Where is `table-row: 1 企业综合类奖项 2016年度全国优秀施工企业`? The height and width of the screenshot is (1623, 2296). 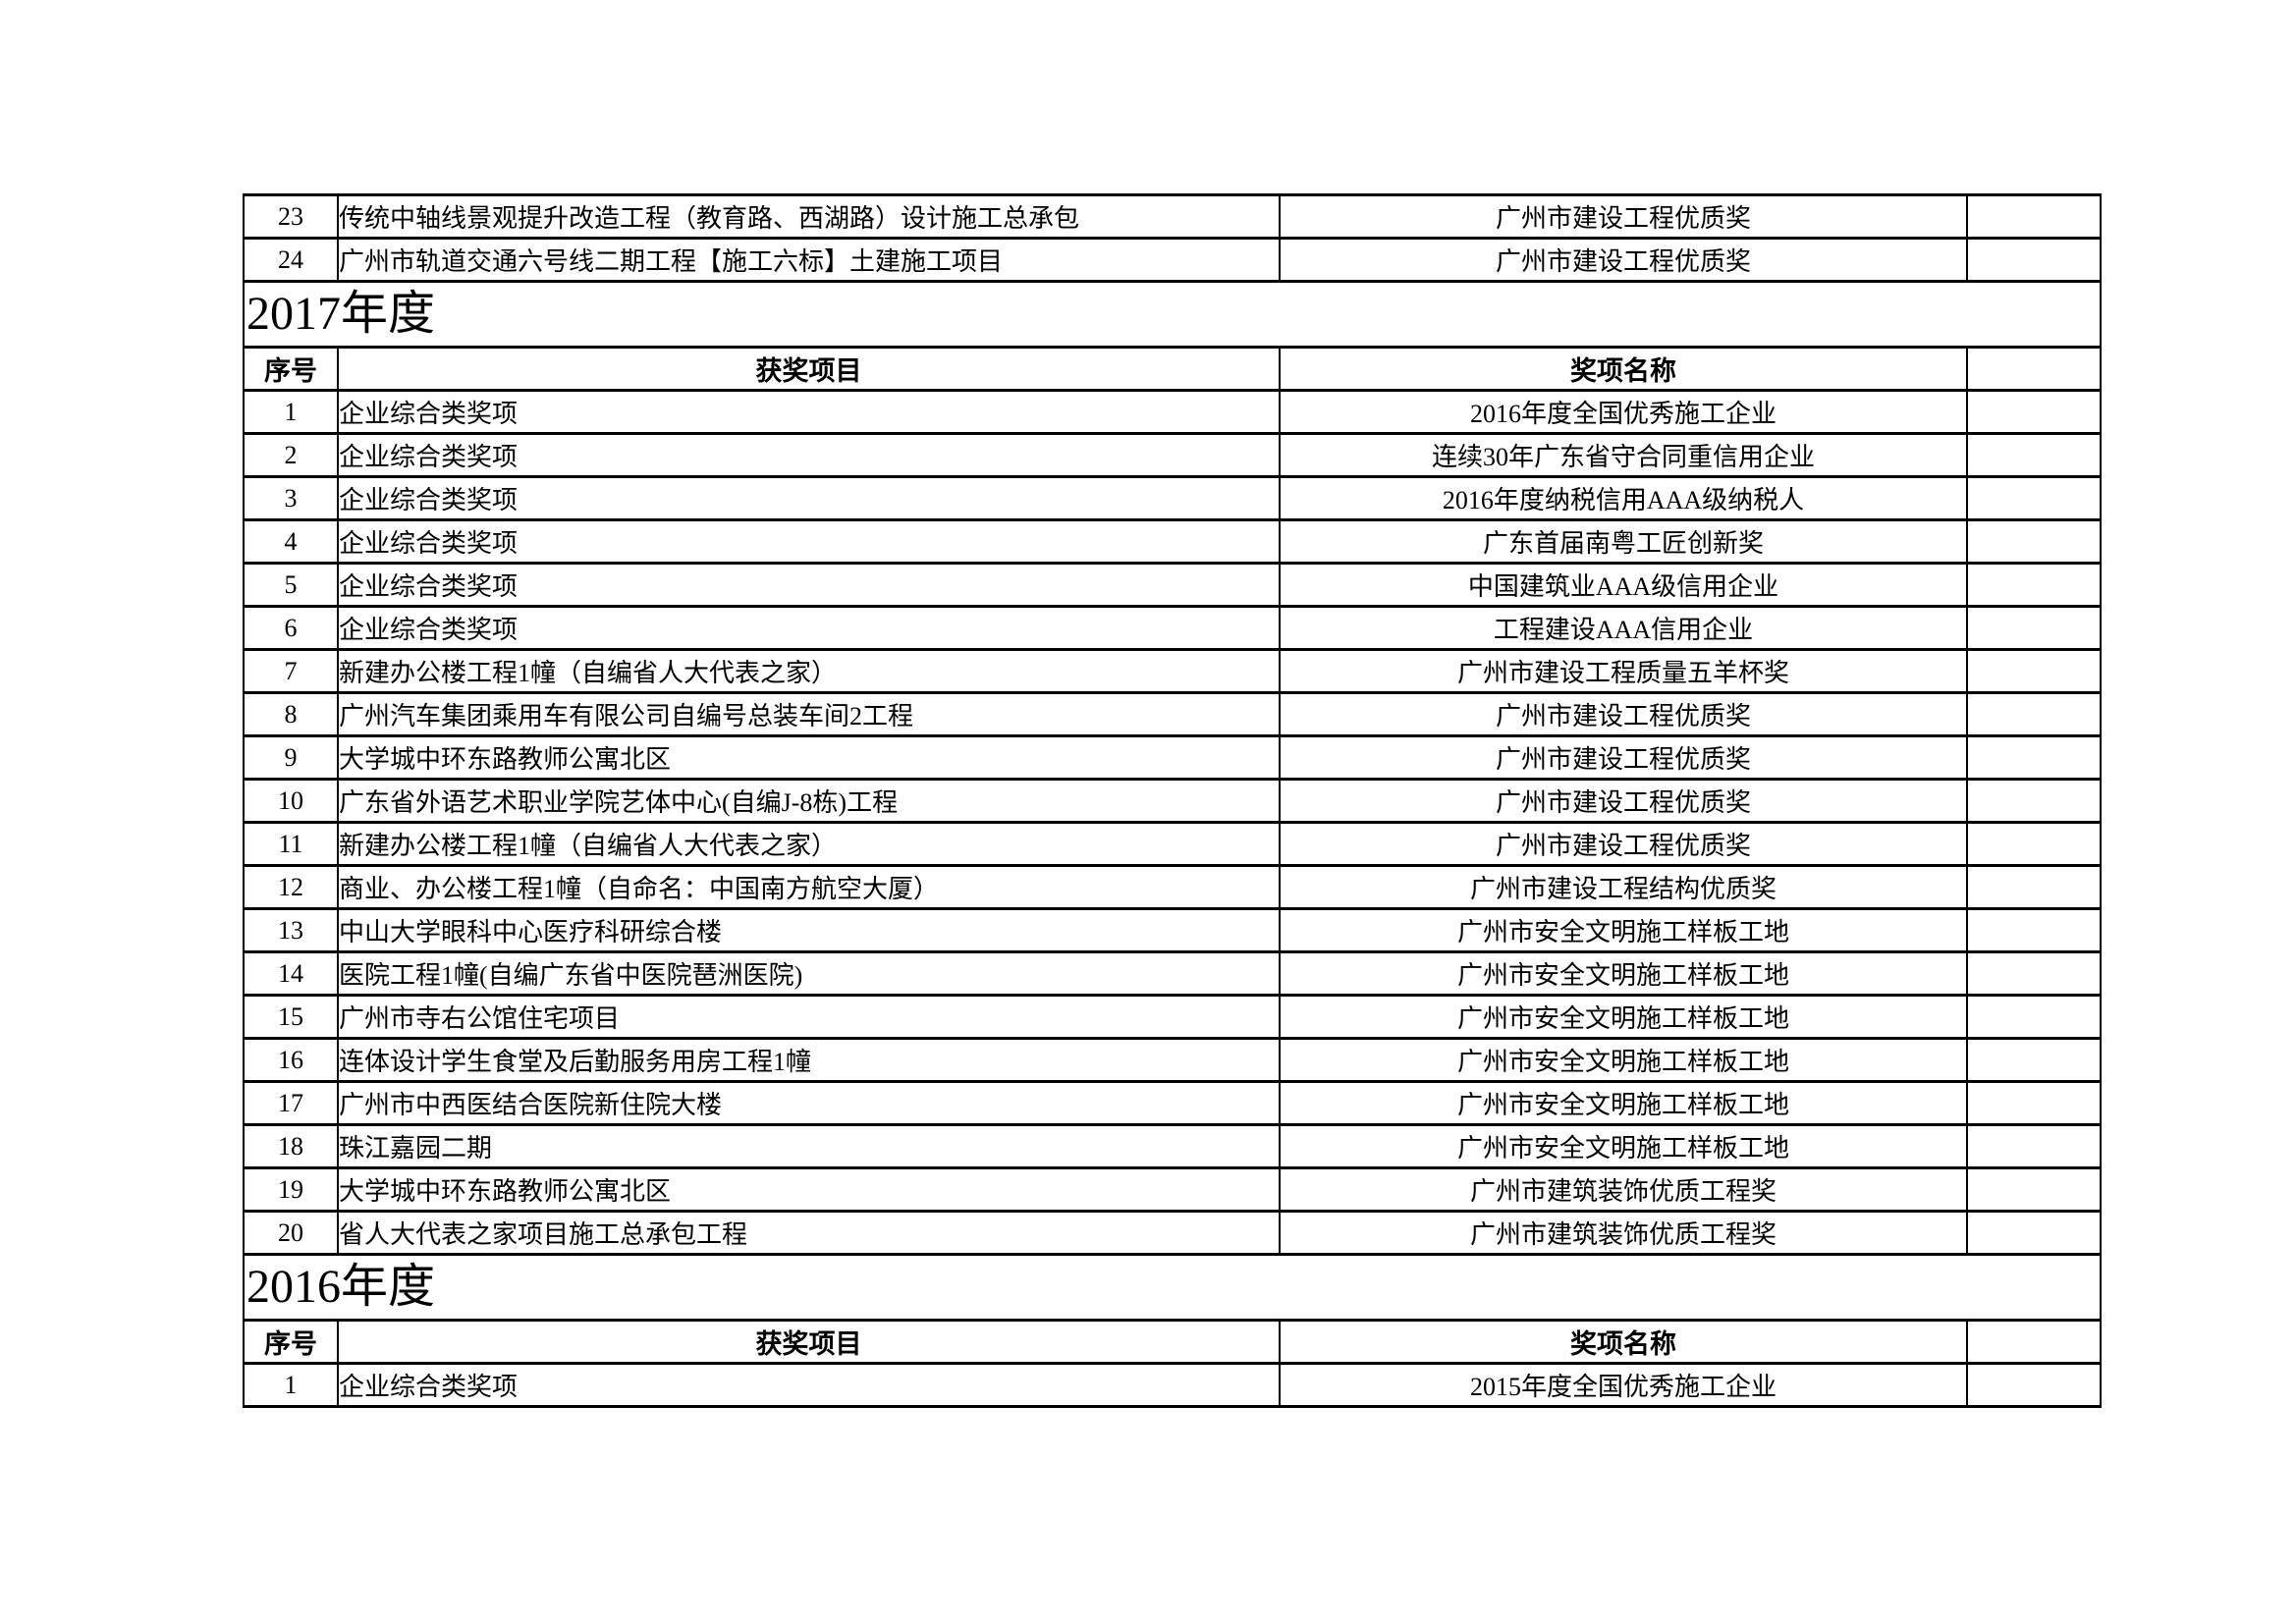 table-row: 1 企业综合类奖项 2016年度全国优秀施工企业 is located at coordinates (1172, 412).